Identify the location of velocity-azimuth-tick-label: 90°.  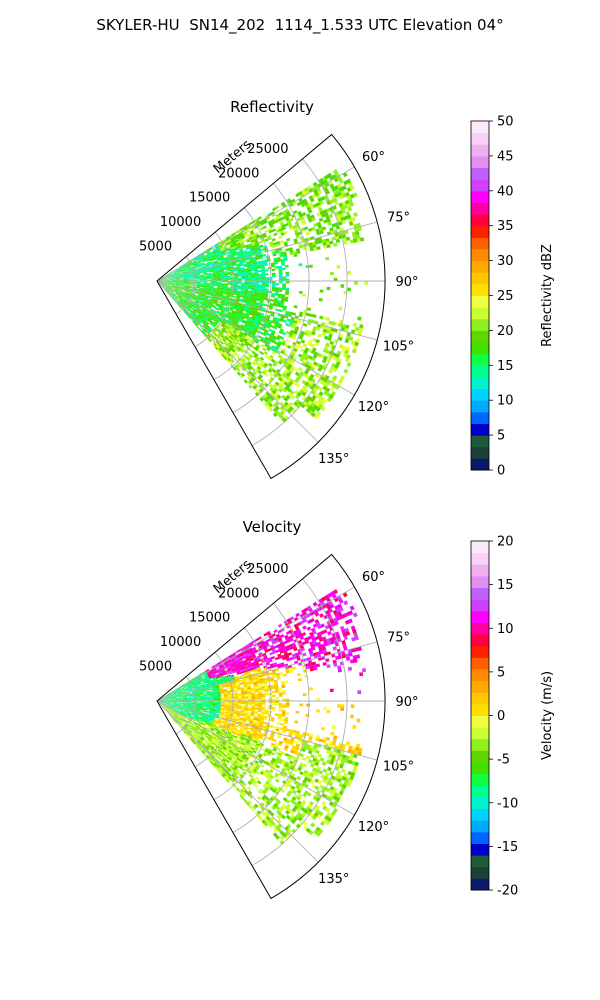
(406, 702).